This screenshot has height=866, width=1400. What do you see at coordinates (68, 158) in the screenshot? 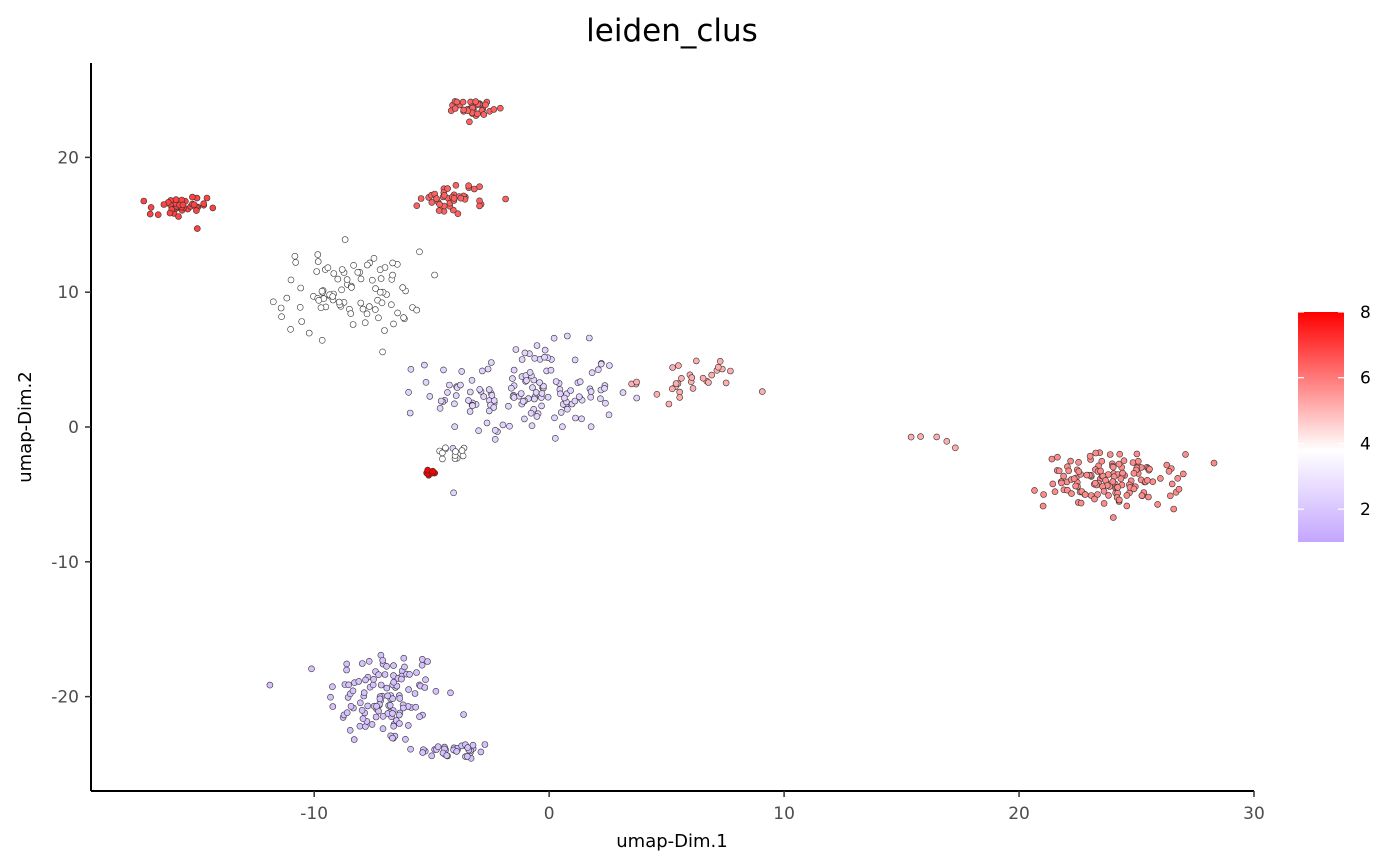
I see `y-tick-label: 20` at bounding box center [68, 158].